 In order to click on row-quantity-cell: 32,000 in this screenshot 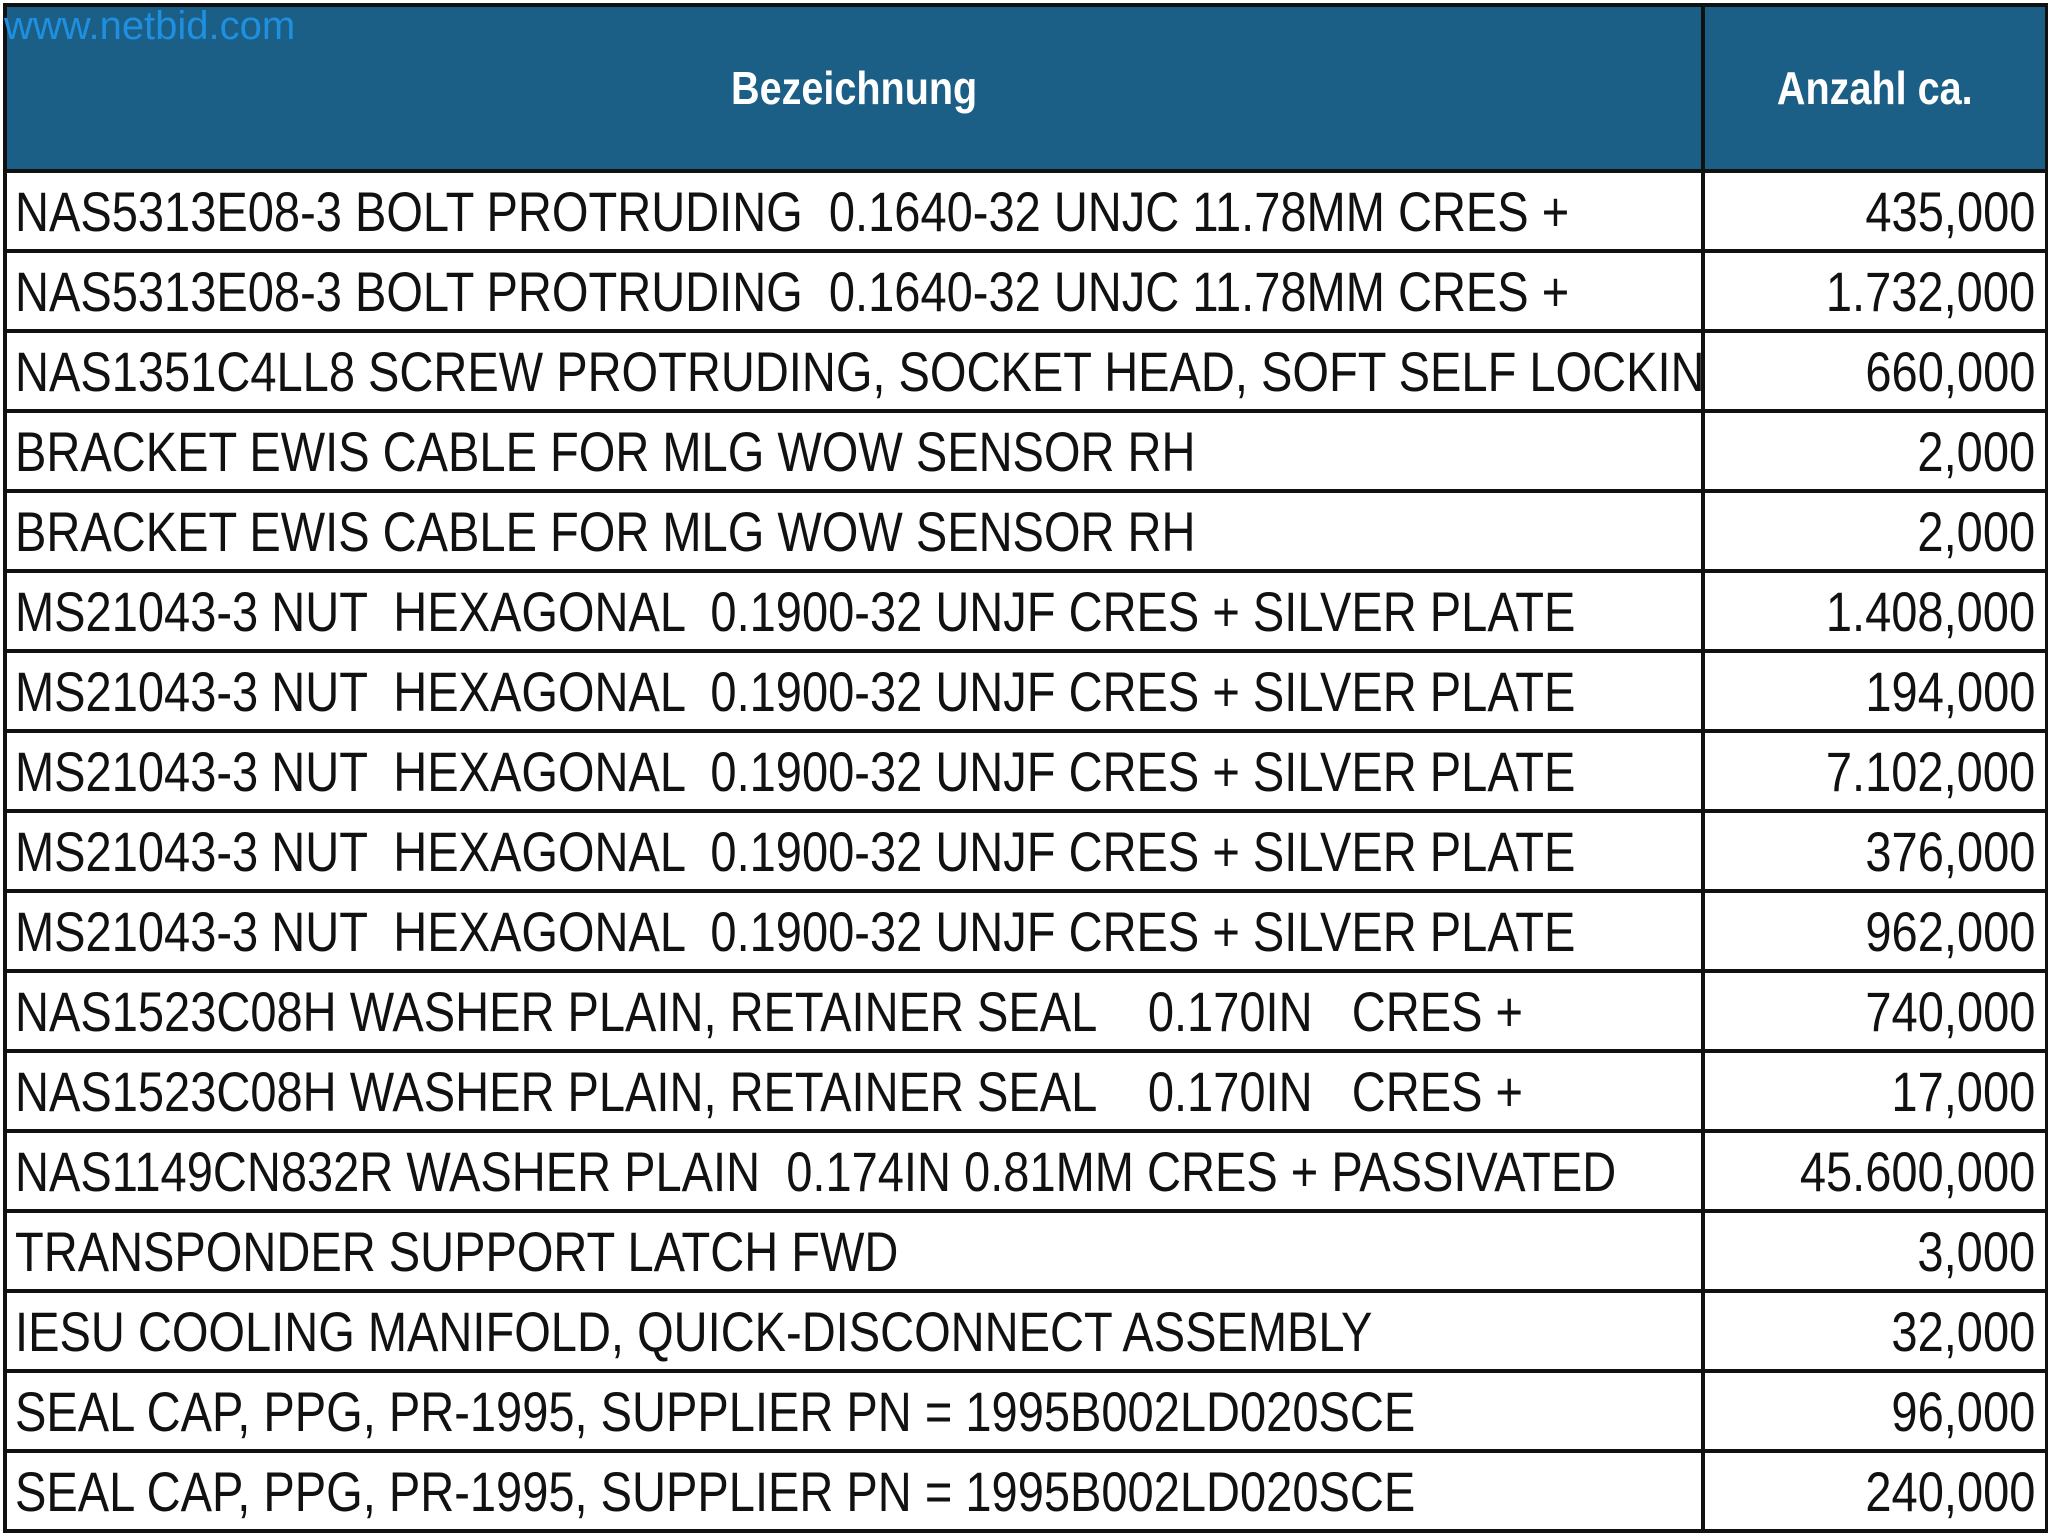, I will do `click(1874, 1331)`.